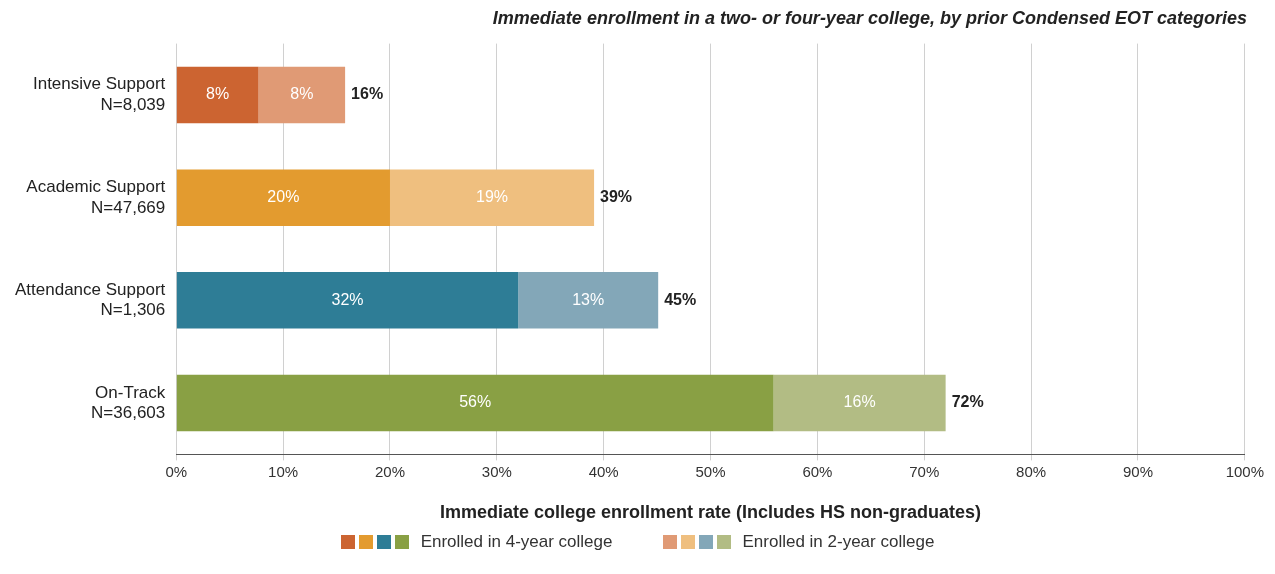 This screenshot has height=574, width=1275. I want to click on x-tick-label: 0%, so click(176, 471).